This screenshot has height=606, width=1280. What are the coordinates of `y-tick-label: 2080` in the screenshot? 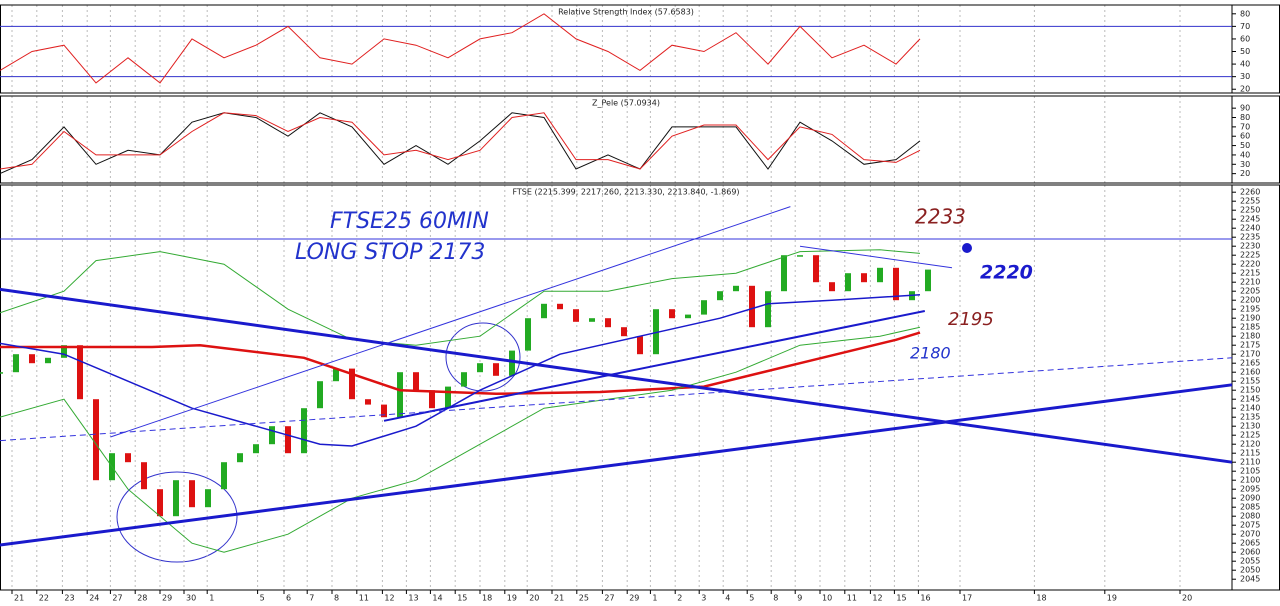 It's located at (1250, 516).